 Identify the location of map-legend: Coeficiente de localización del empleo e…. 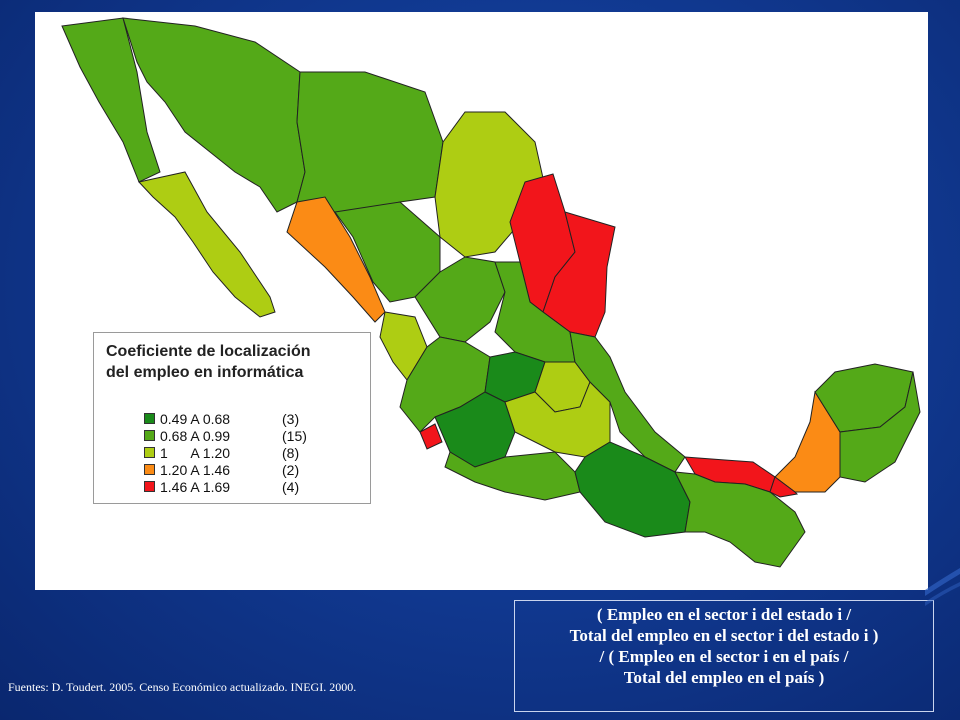
(232, 418).